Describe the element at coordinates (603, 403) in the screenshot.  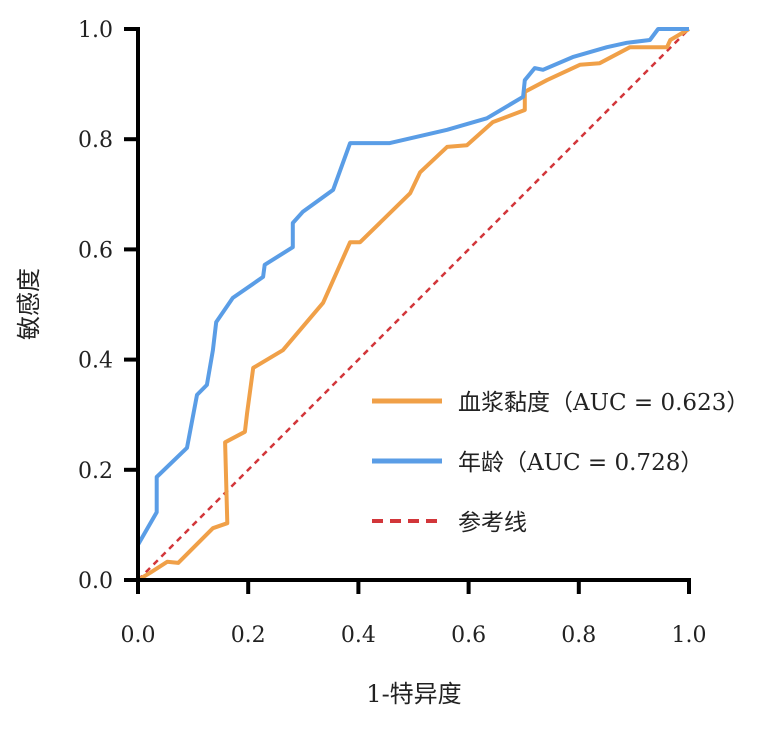
I see `legend-label-0: 血浆黏度（AUC = 0.623）` at that location.